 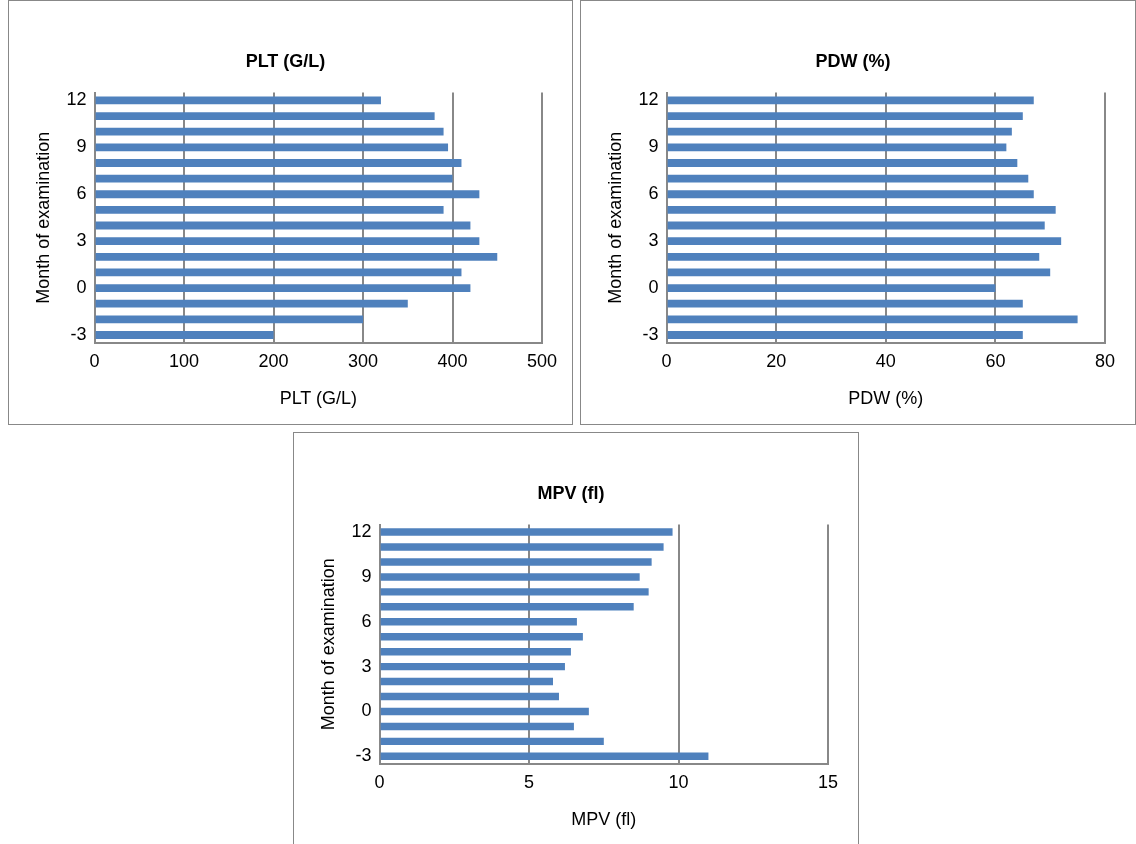 I want to click on x-axis-title: MPV (fl), so click(x=604, y=819).